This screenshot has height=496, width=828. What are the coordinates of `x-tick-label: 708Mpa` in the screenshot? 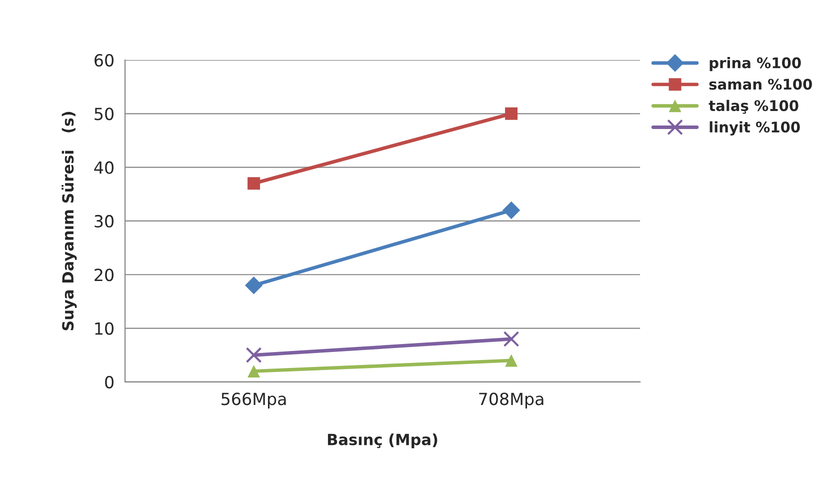 It's located at (511, 400).